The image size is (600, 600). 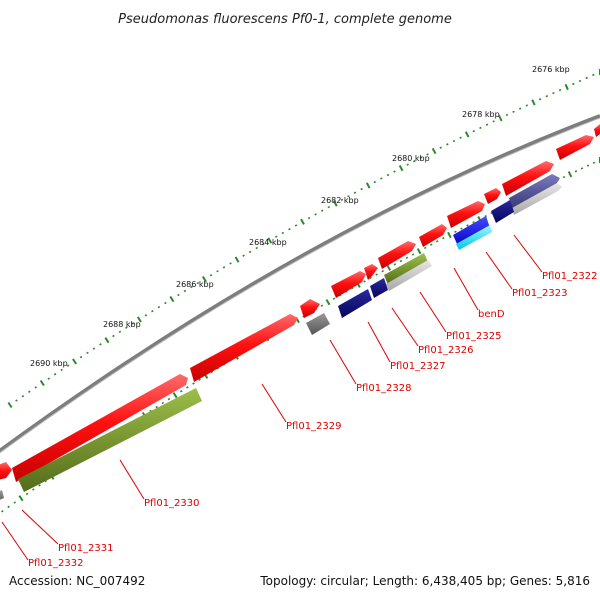 I want to click on gene-label: Pfl01_2322, so click(x=570, y=276).